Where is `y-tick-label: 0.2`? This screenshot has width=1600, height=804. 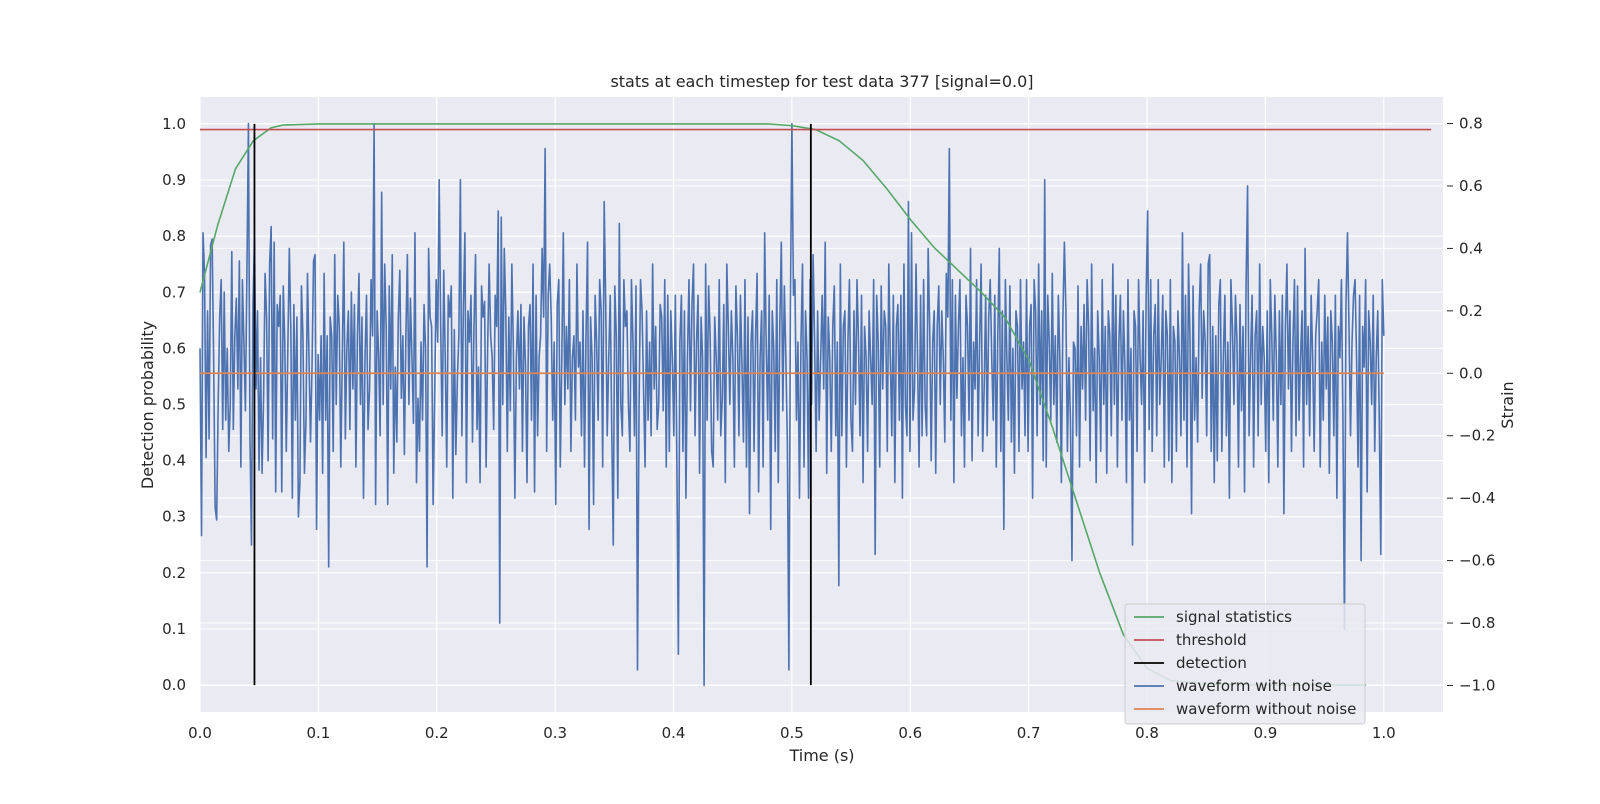 y-tick-label: 0.2 is located at coordinates (174, 573).